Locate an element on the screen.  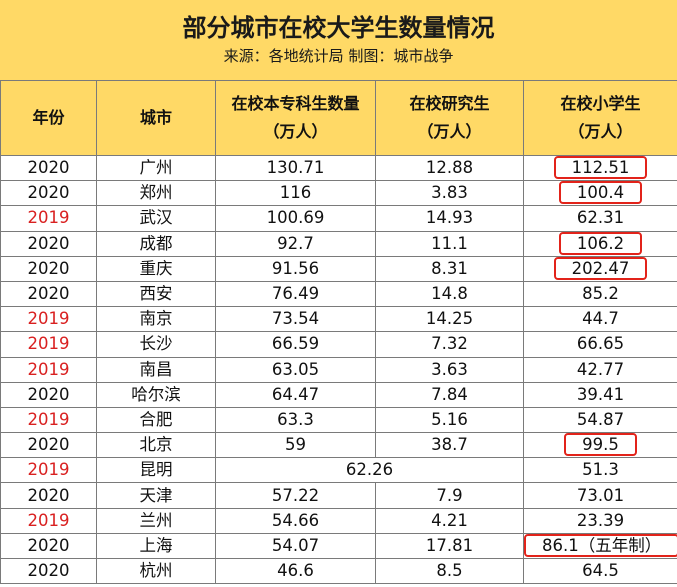
table-header-row: 年份 城市 在校本专科生数量 （万人） 在校研究生 （万人） 在校小学生 （万人） is located at coordinates (338, 118).